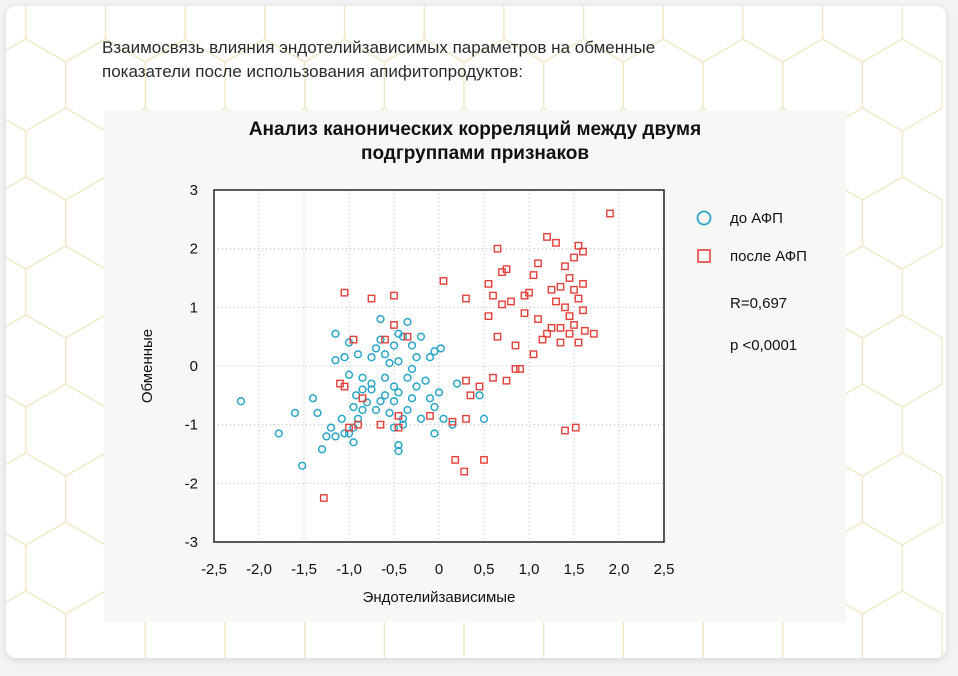  Describe the element at coordinates (664, 569) in the screenshot. I see `x-tick-label: 2,5` at that location.